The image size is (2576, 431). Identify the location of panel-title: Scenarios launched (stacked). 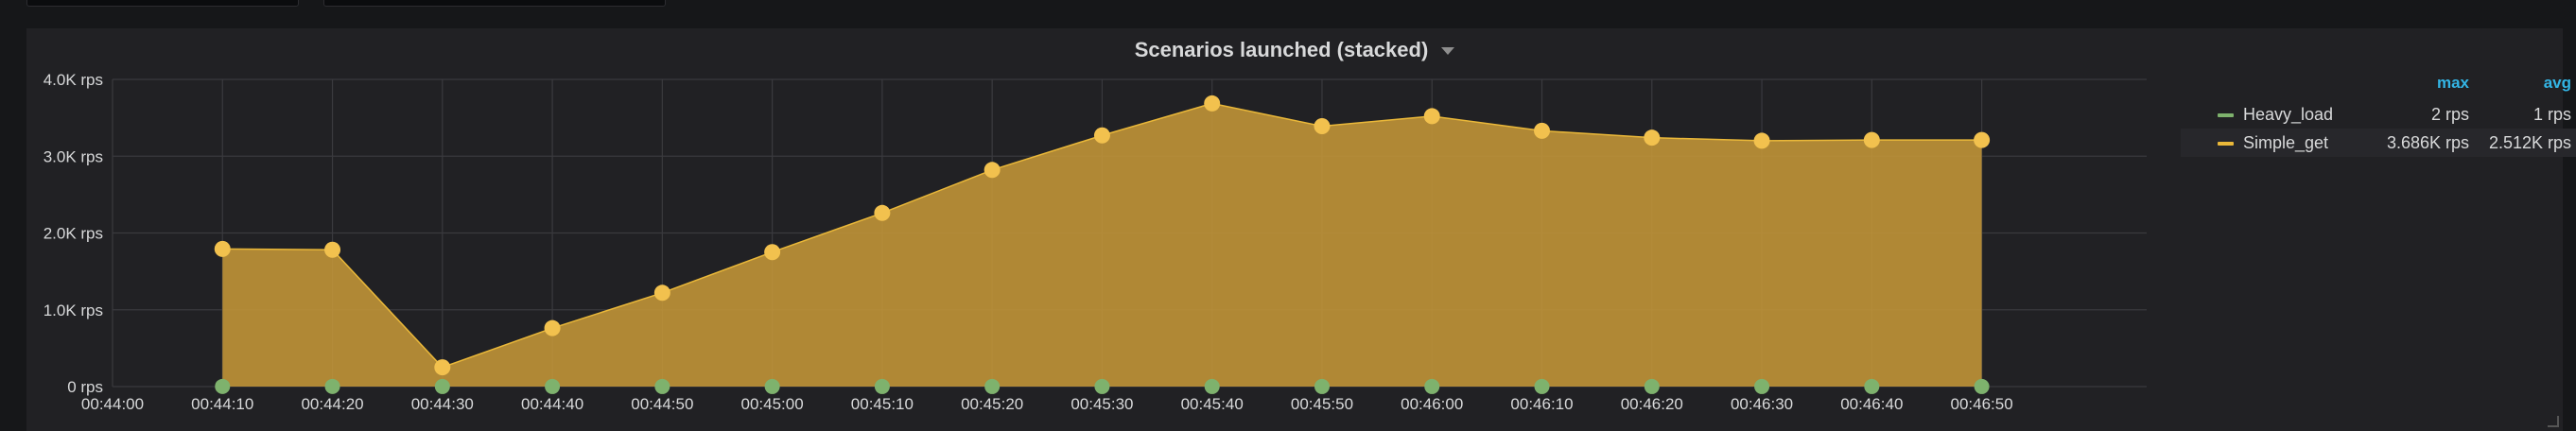
(1294, 50).